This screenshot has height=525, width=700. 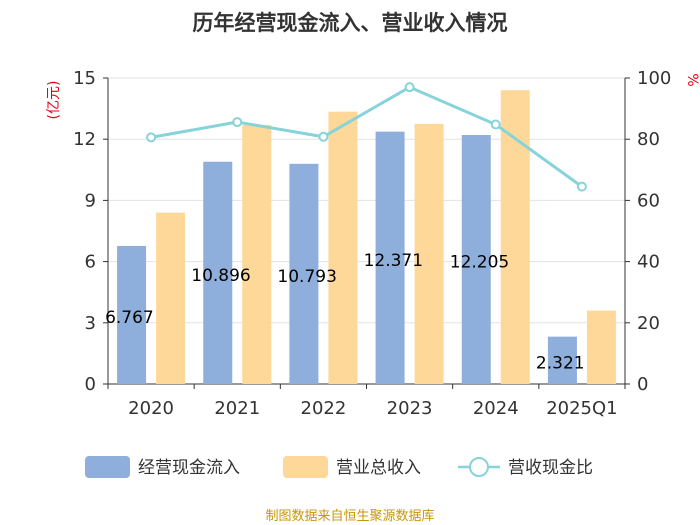 What do you see at coordinates (654, 78) in the screenshot?
I see `right-tick-label: 100` at bounding box center [654, 78].